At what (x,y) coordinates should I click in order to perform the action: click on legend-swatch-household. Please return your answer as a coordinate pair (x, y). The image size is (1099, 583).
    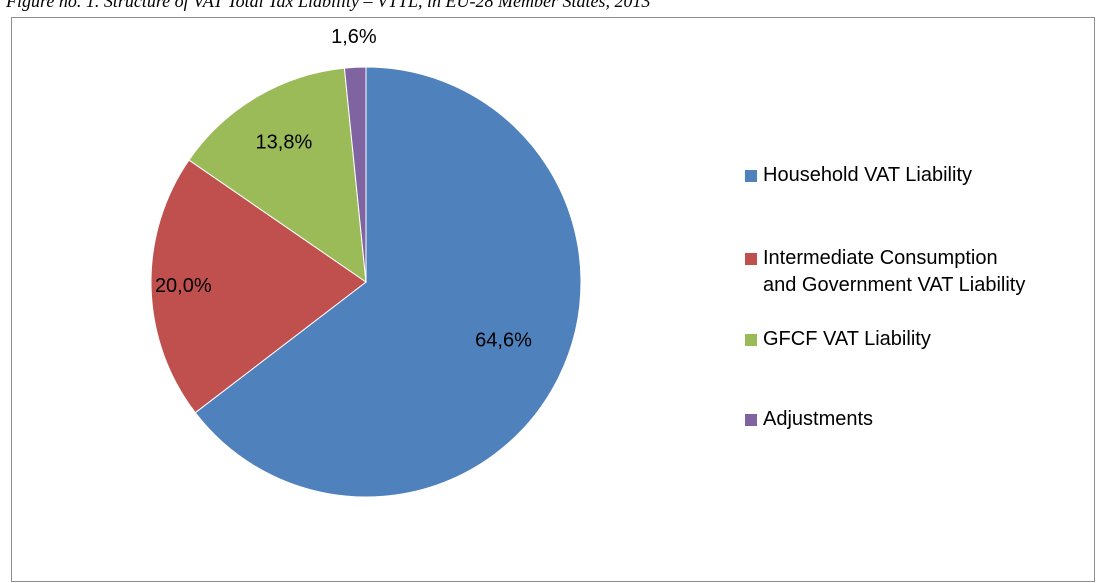
    Looking at the image, I should click on (751, 176).